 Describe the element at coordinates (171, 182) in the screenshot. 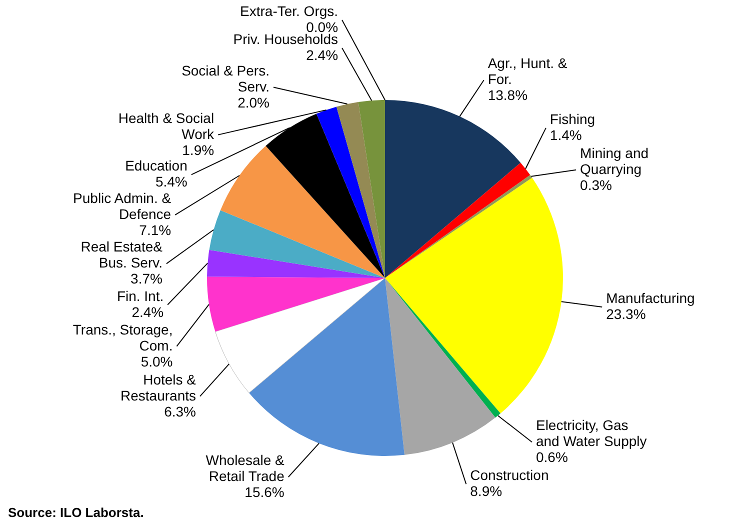

I see `data-label: 5.4%` at that location.